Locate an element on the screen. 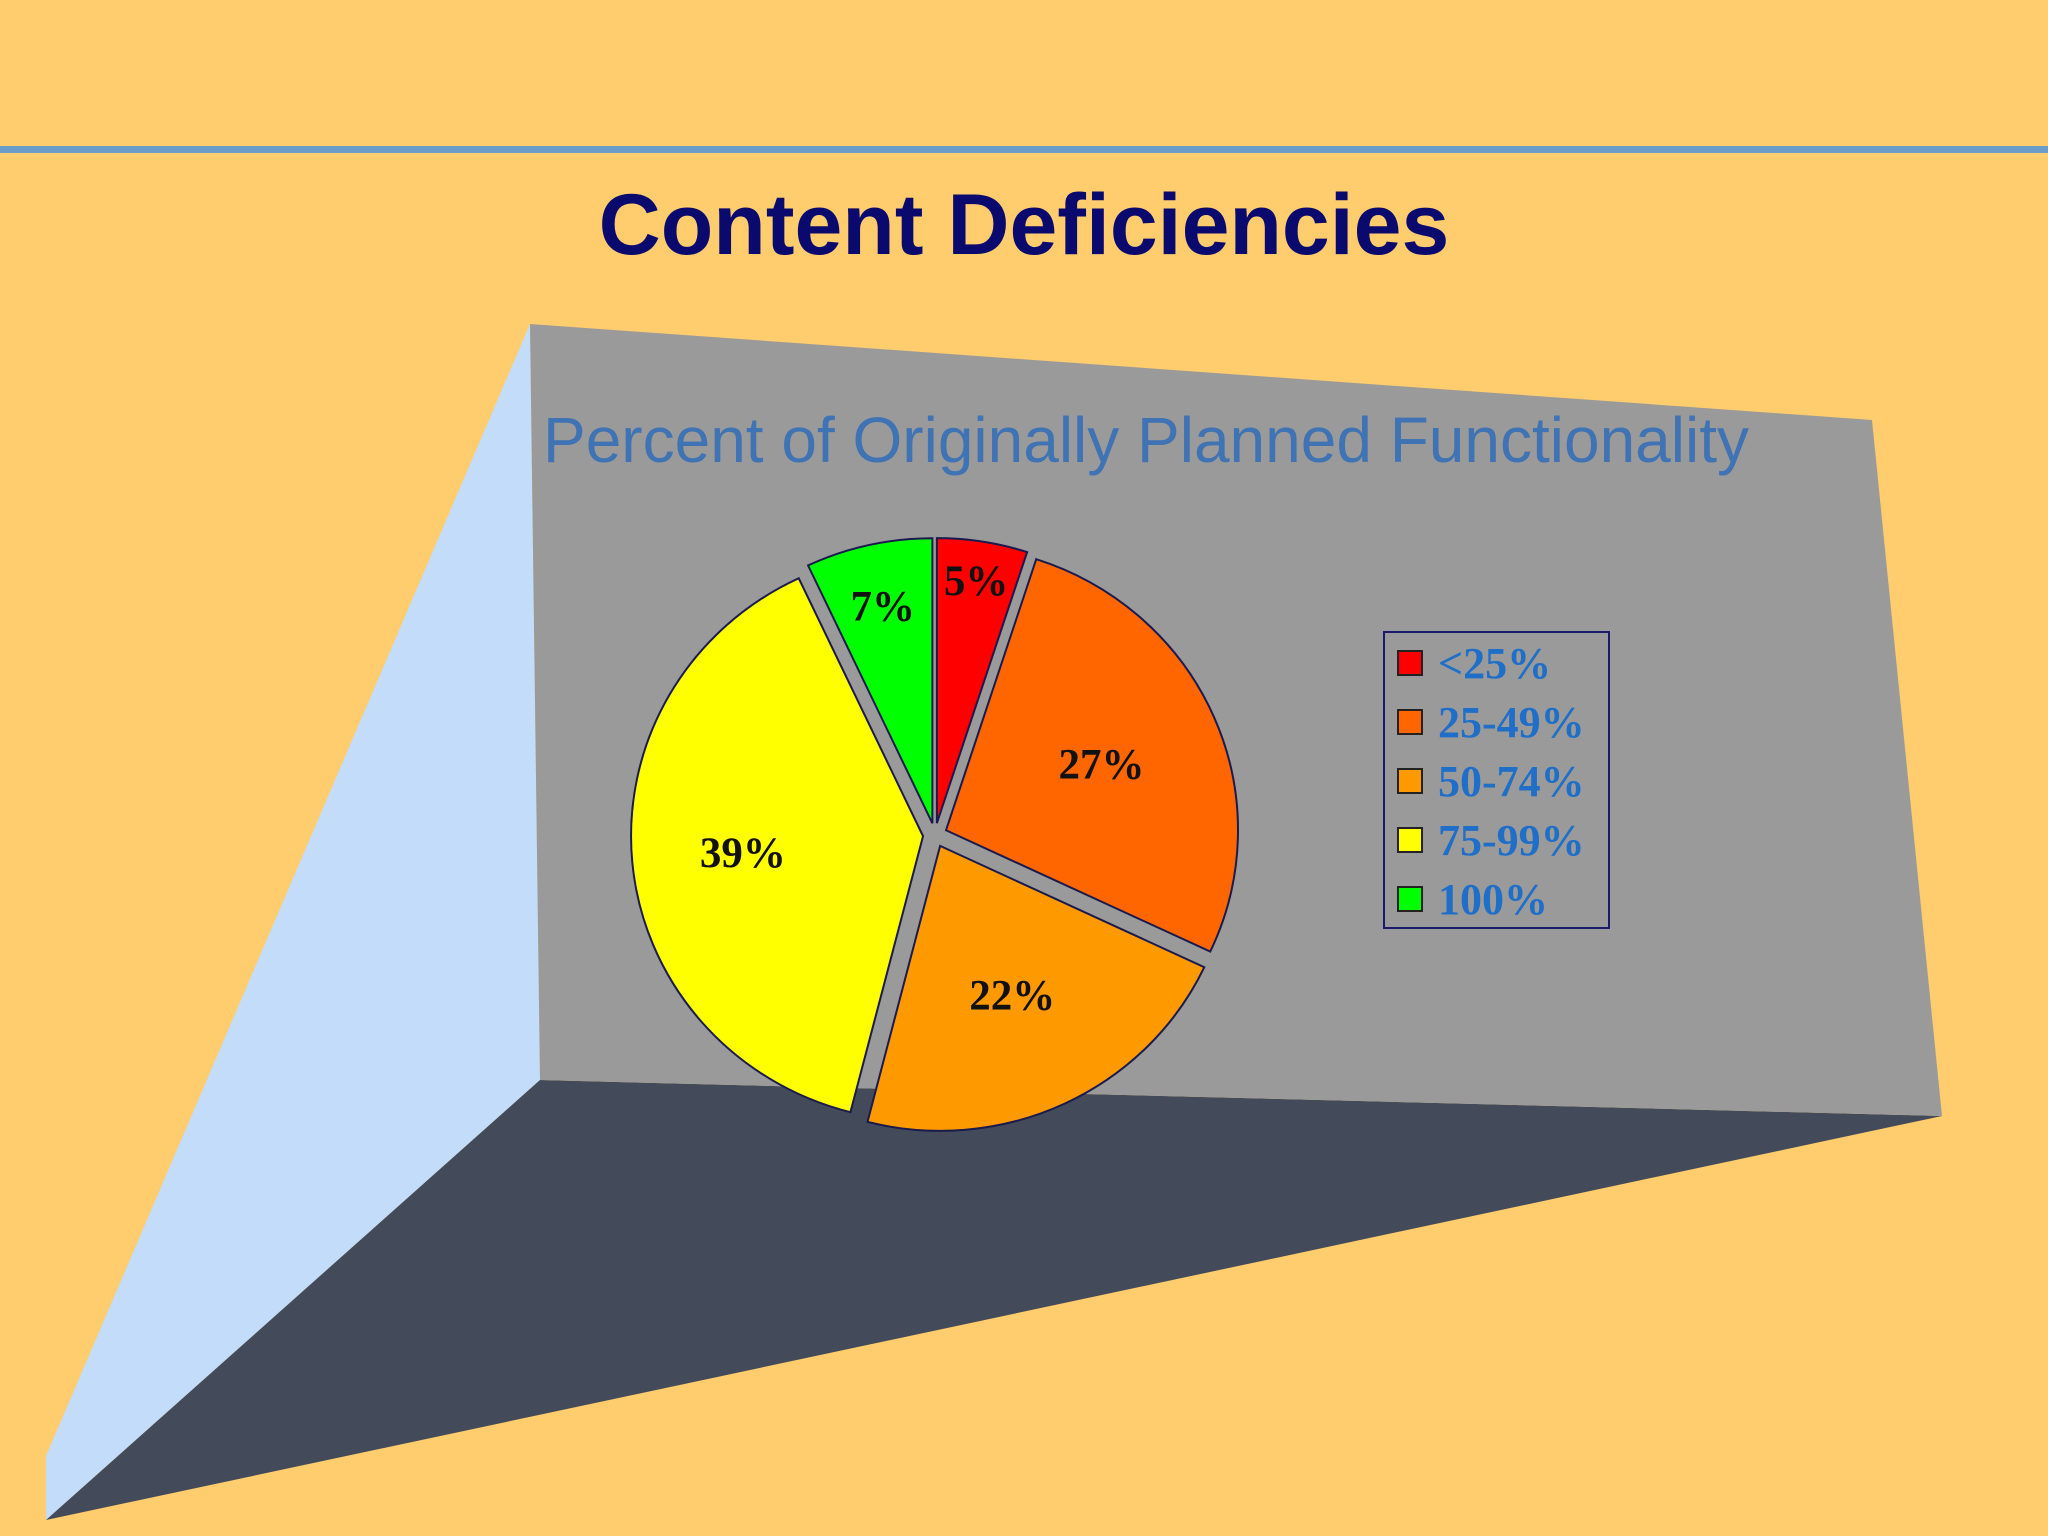 The width and height of the screenshot is (2048, 1536). slice-data-label: 22% is located at coordinates (1012, 995).